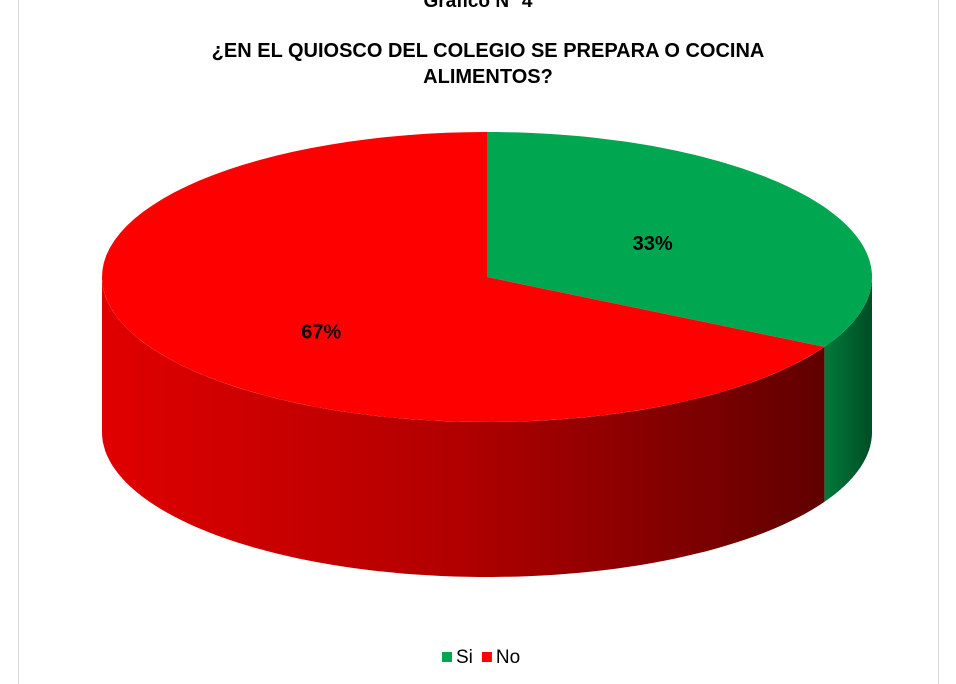 This screenshot has width=956, height=684. What do you see at coordinates (464, 657) in the screenshot?
I see `legend-label: Si` at bounding box center [464, 657].